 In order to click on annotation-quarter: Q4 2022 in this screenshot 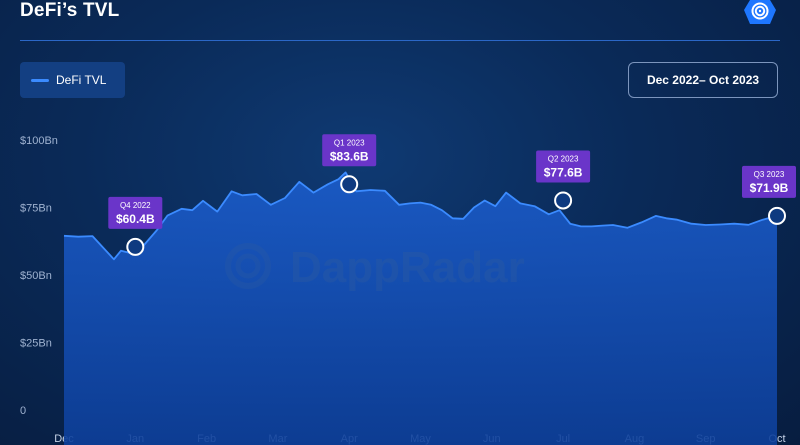, I will do `click(135, 205)`.